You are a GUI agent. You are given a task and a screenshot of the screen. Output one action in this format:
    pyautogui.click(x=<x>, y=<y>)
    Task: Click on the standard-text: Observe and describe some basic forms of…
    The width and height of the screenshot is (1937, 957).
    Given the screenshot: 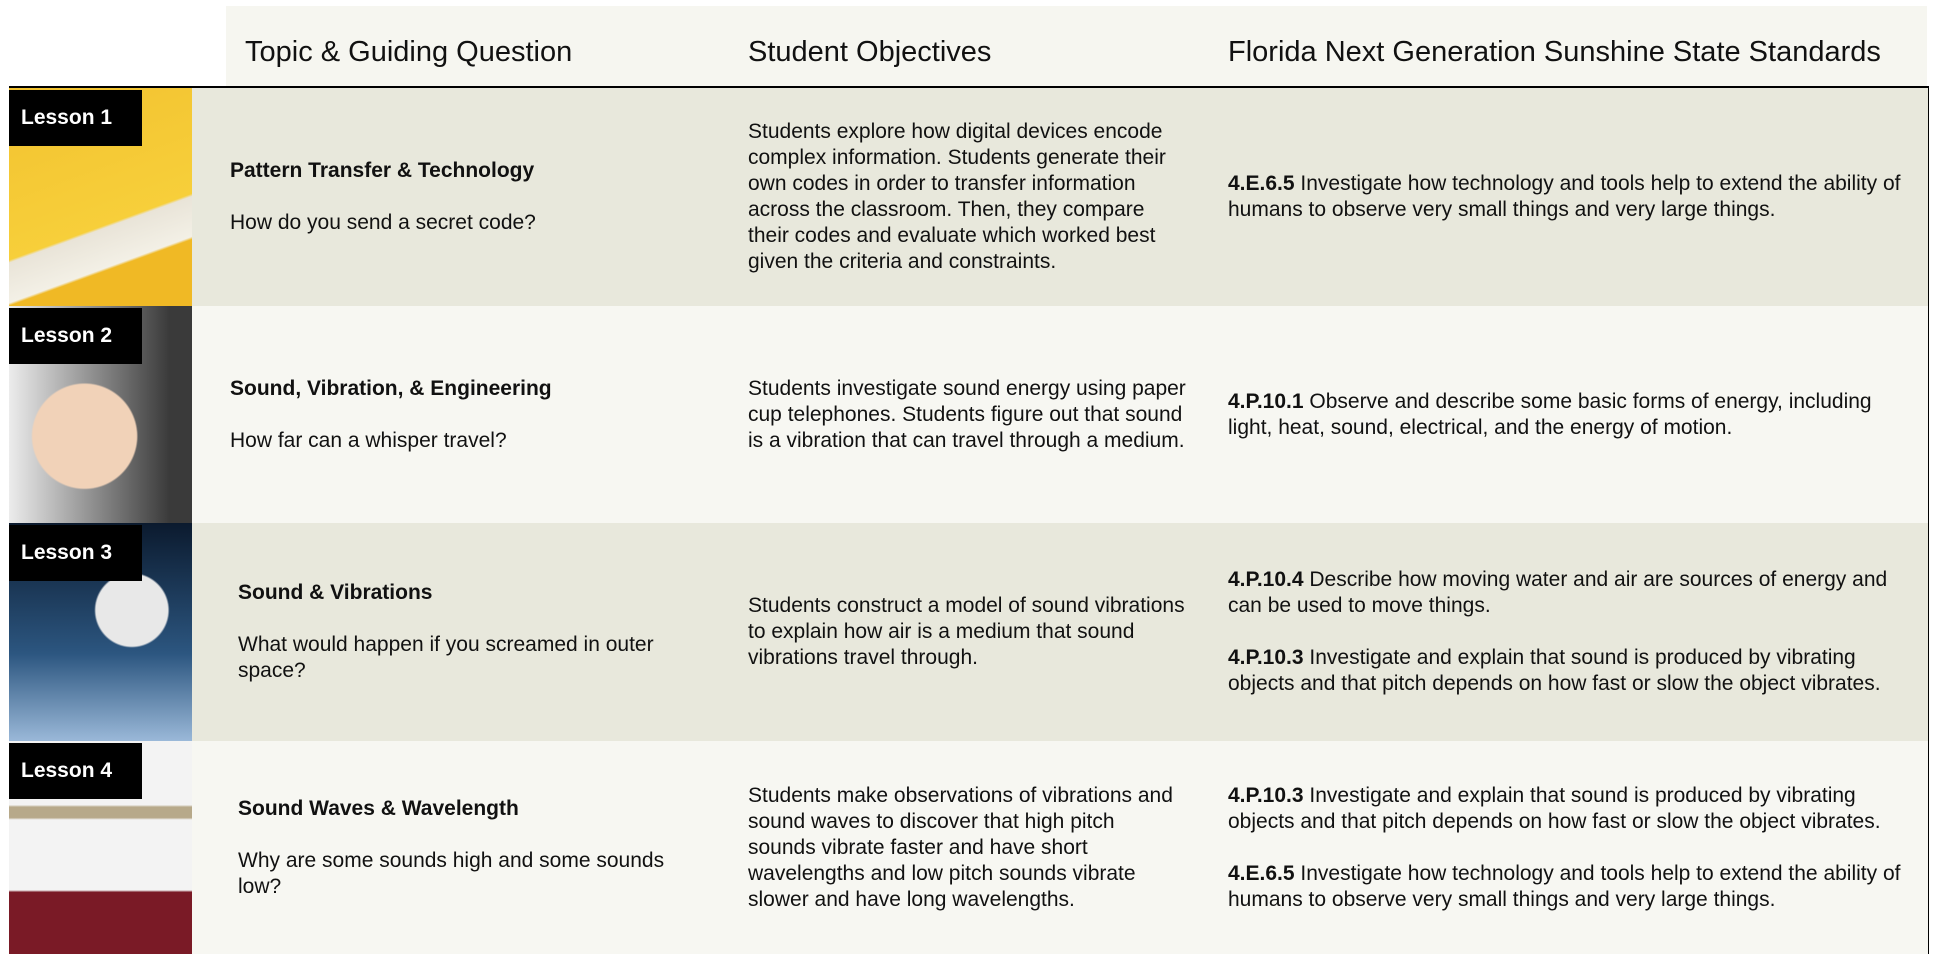 What is the action you would take?
    pyautogui.click(x=1550, y=414)
    